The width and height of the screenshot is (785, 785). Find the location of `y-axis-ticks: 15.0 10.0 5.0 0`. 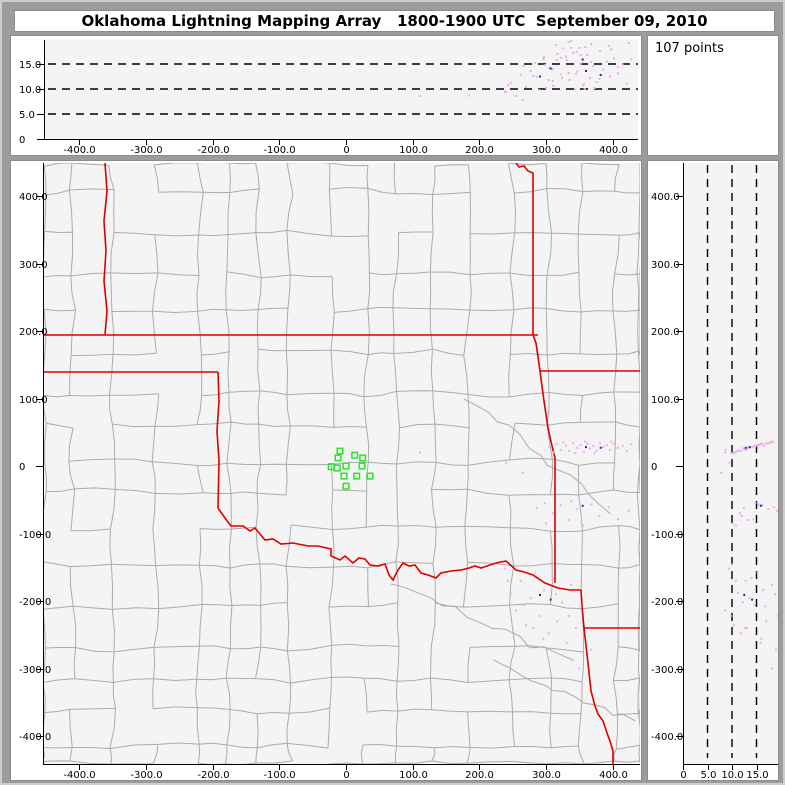

y-axis-ticks: 15.0 10.0 5.0 0 is located at coordinates (31, 103).